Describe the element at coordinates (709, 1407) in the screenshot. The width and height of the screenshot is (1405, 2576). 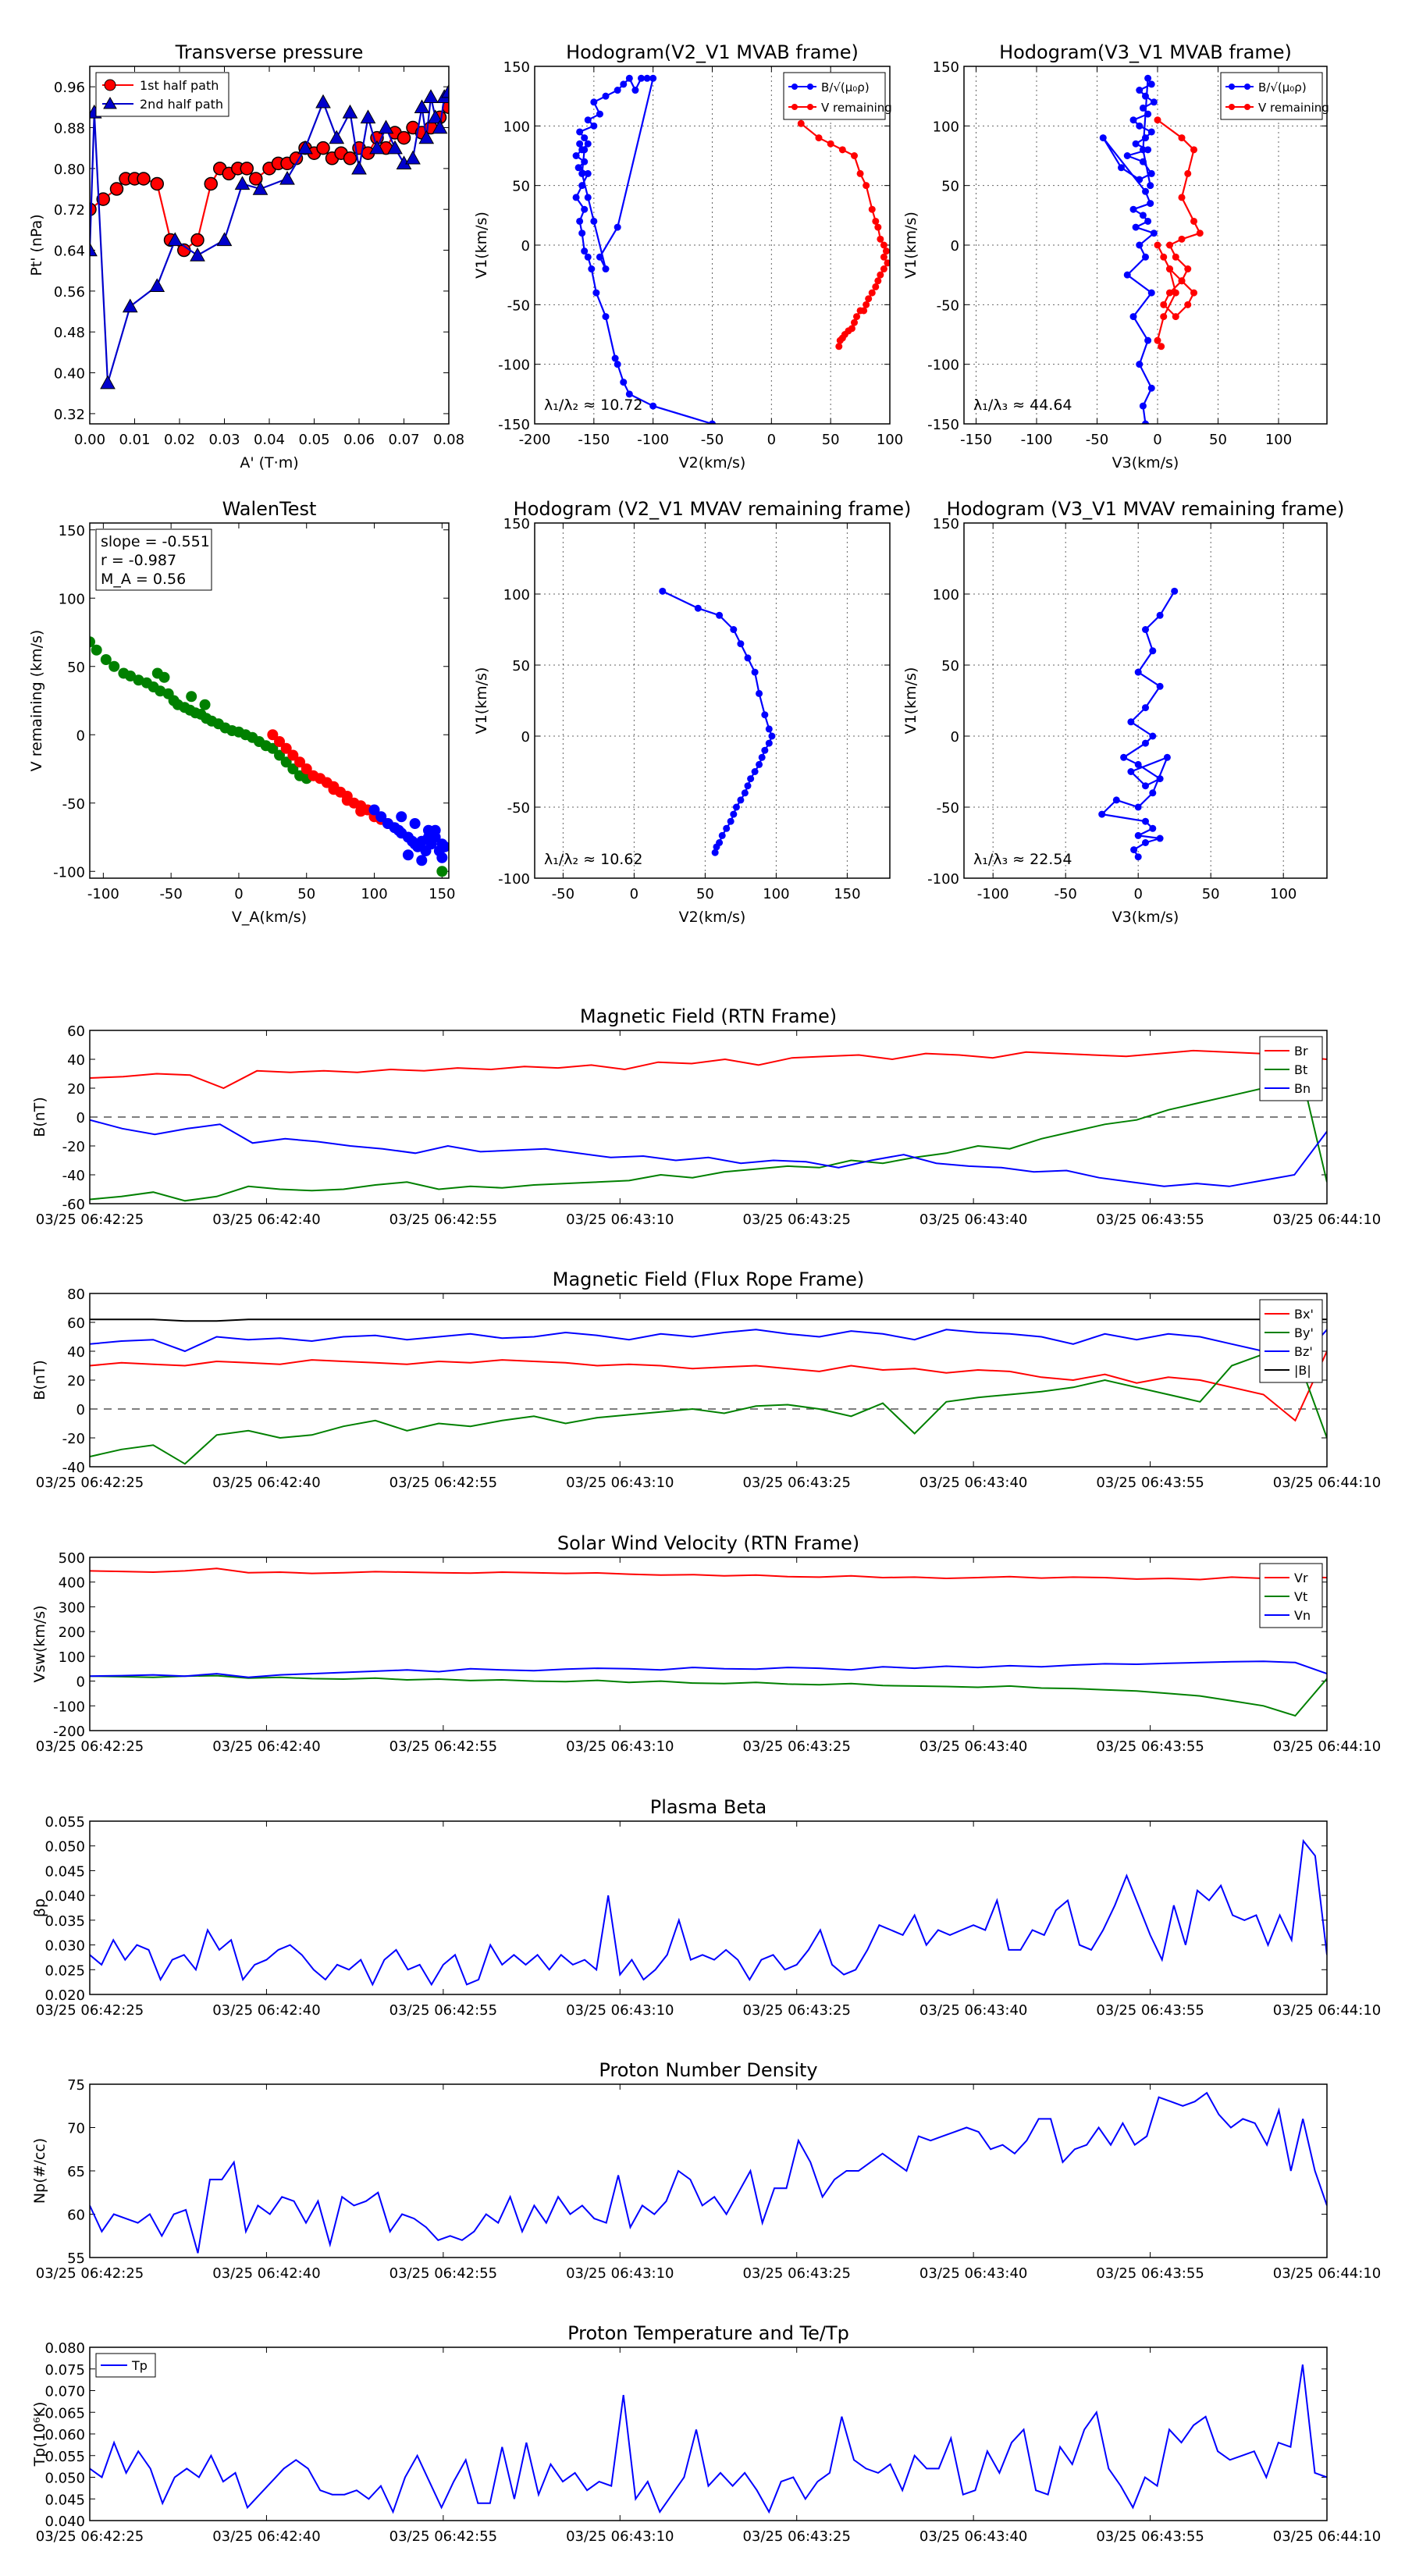
I see `series-line-By'` at that location.